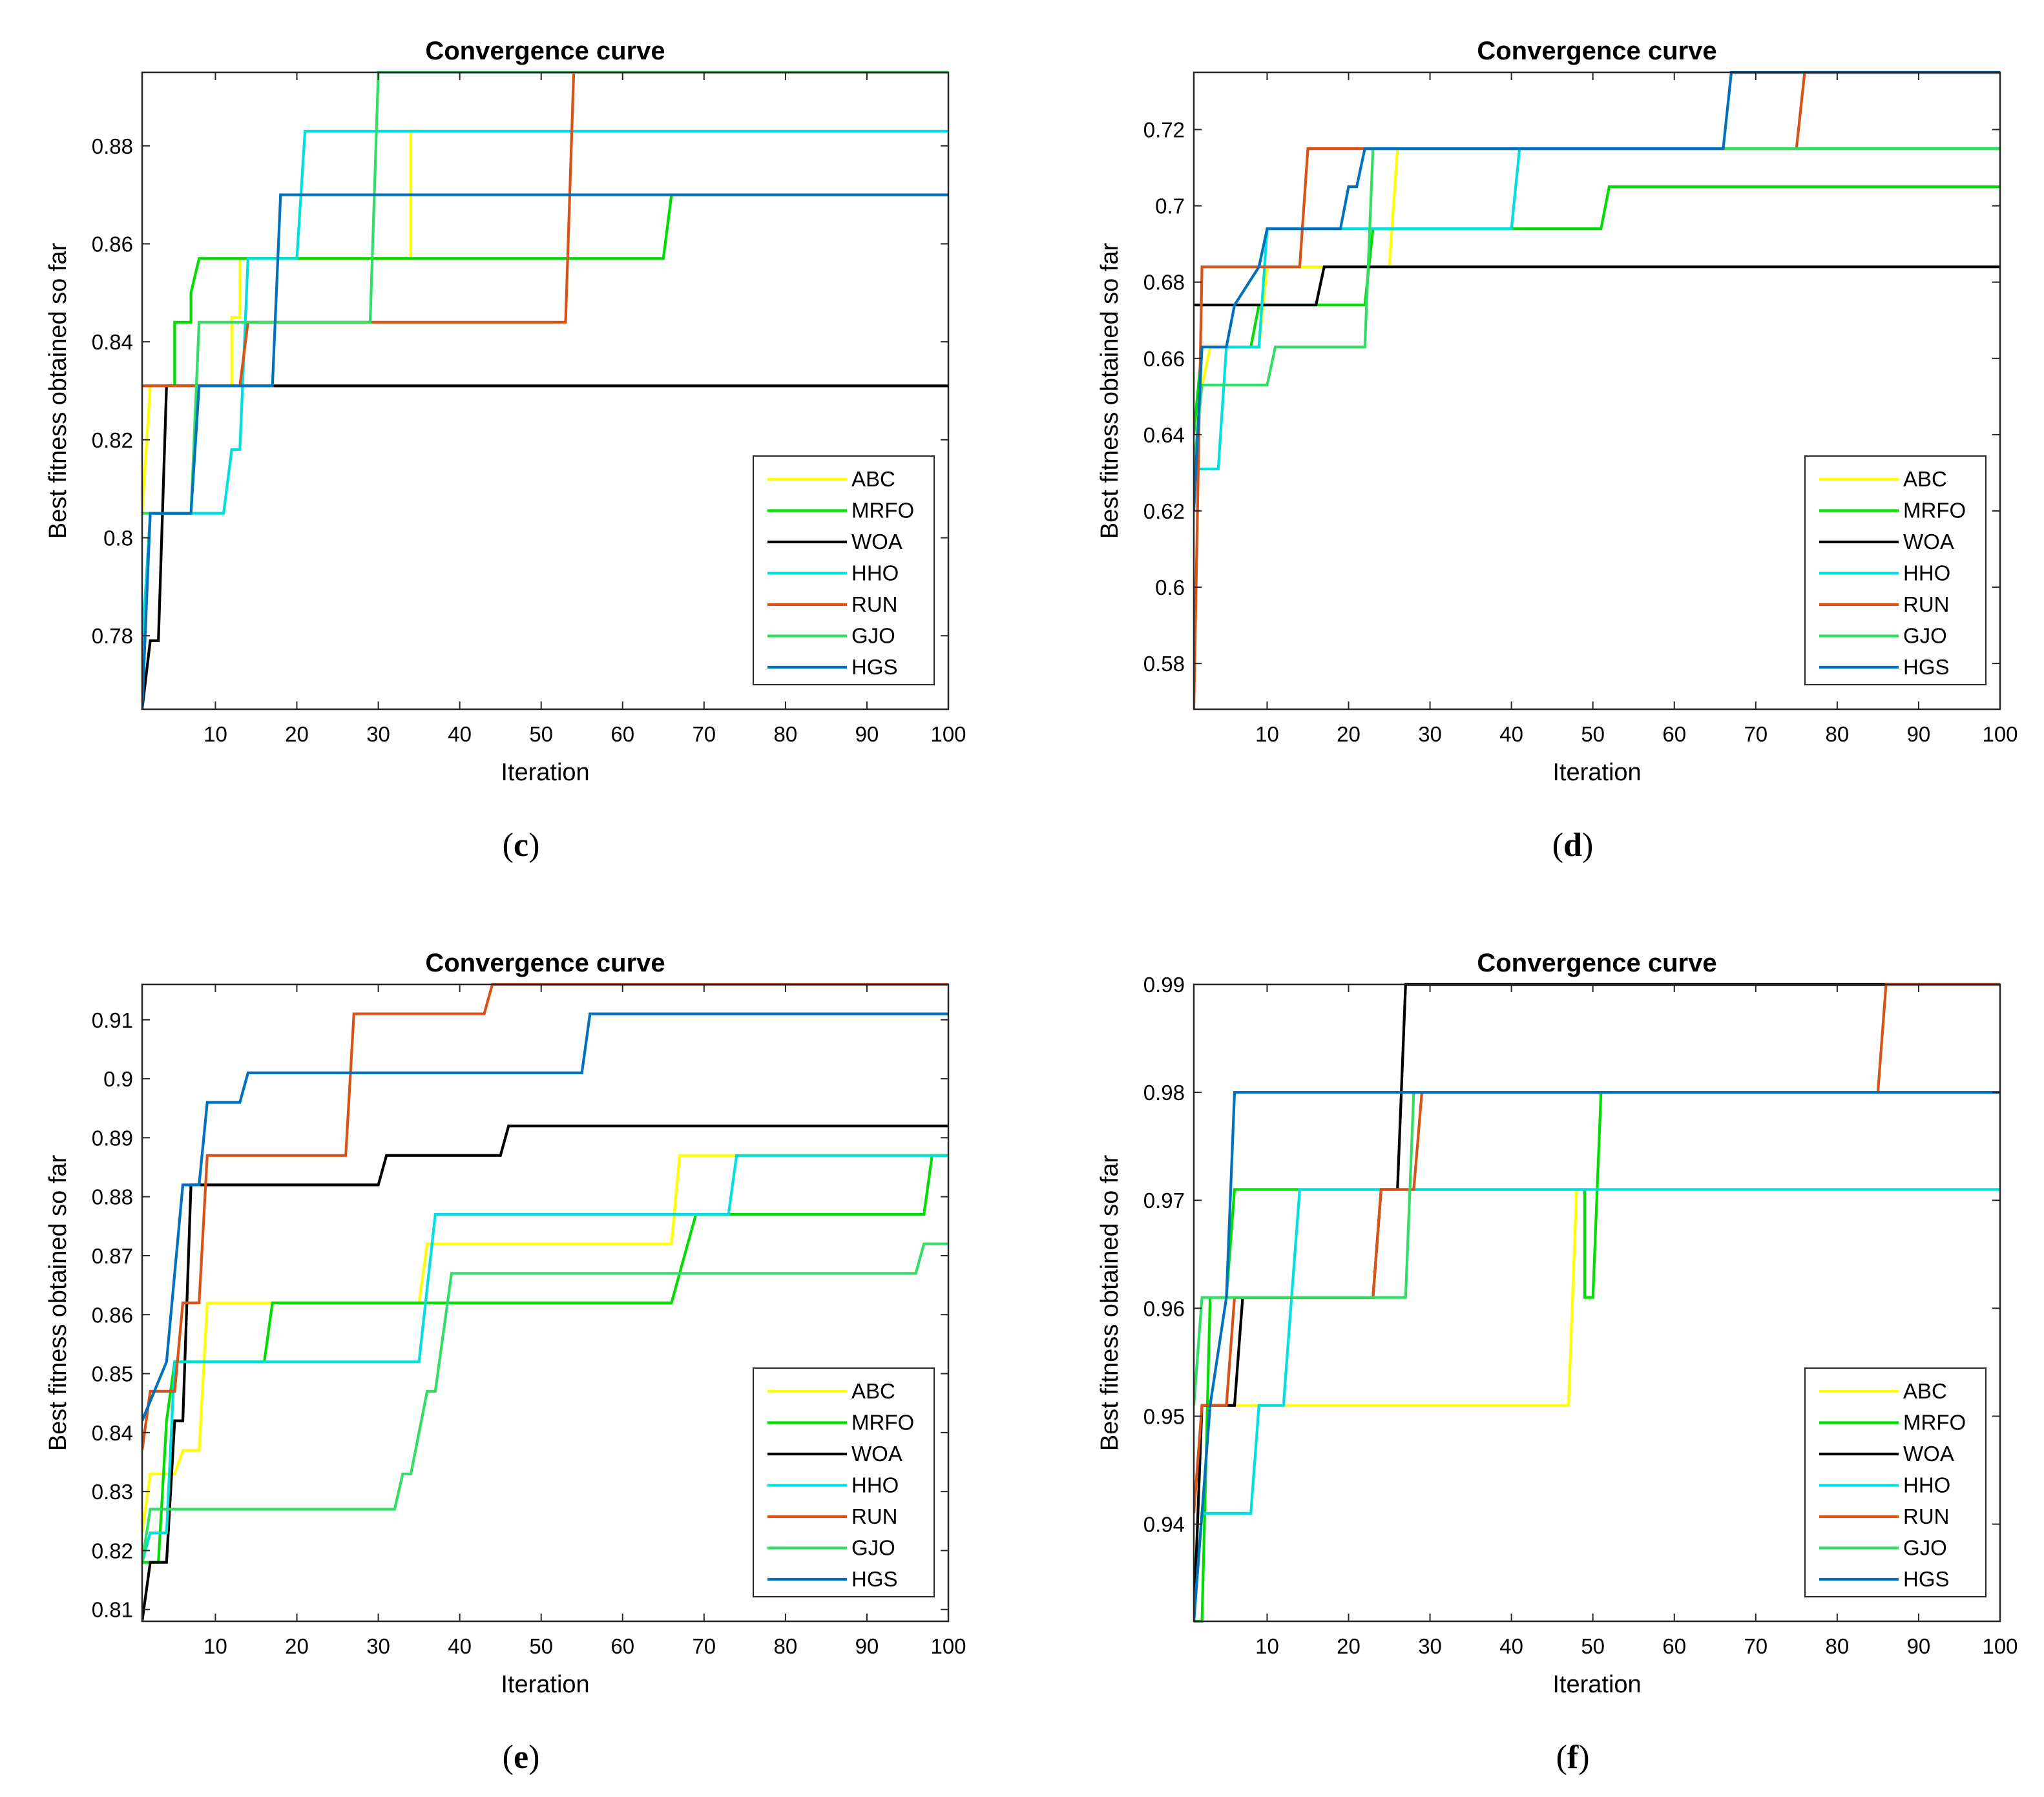 Image resolution: width=2044 pixels, height=1797 pixels. Describe the element at coordinates (113, 1551) in the screenshot. I see `y-tick-label: 0.82` at that location.